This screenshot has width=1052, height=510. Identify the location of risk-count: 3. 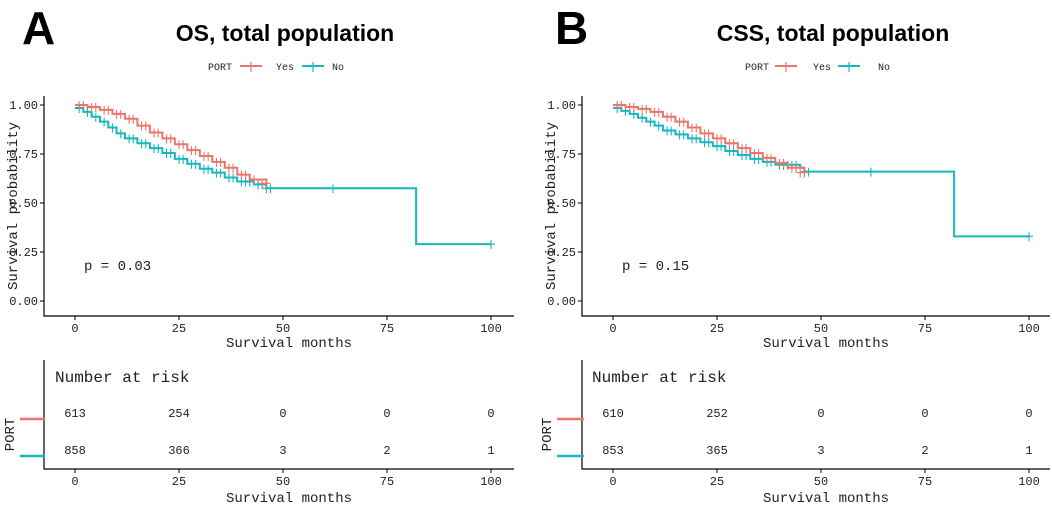
(282, 451).